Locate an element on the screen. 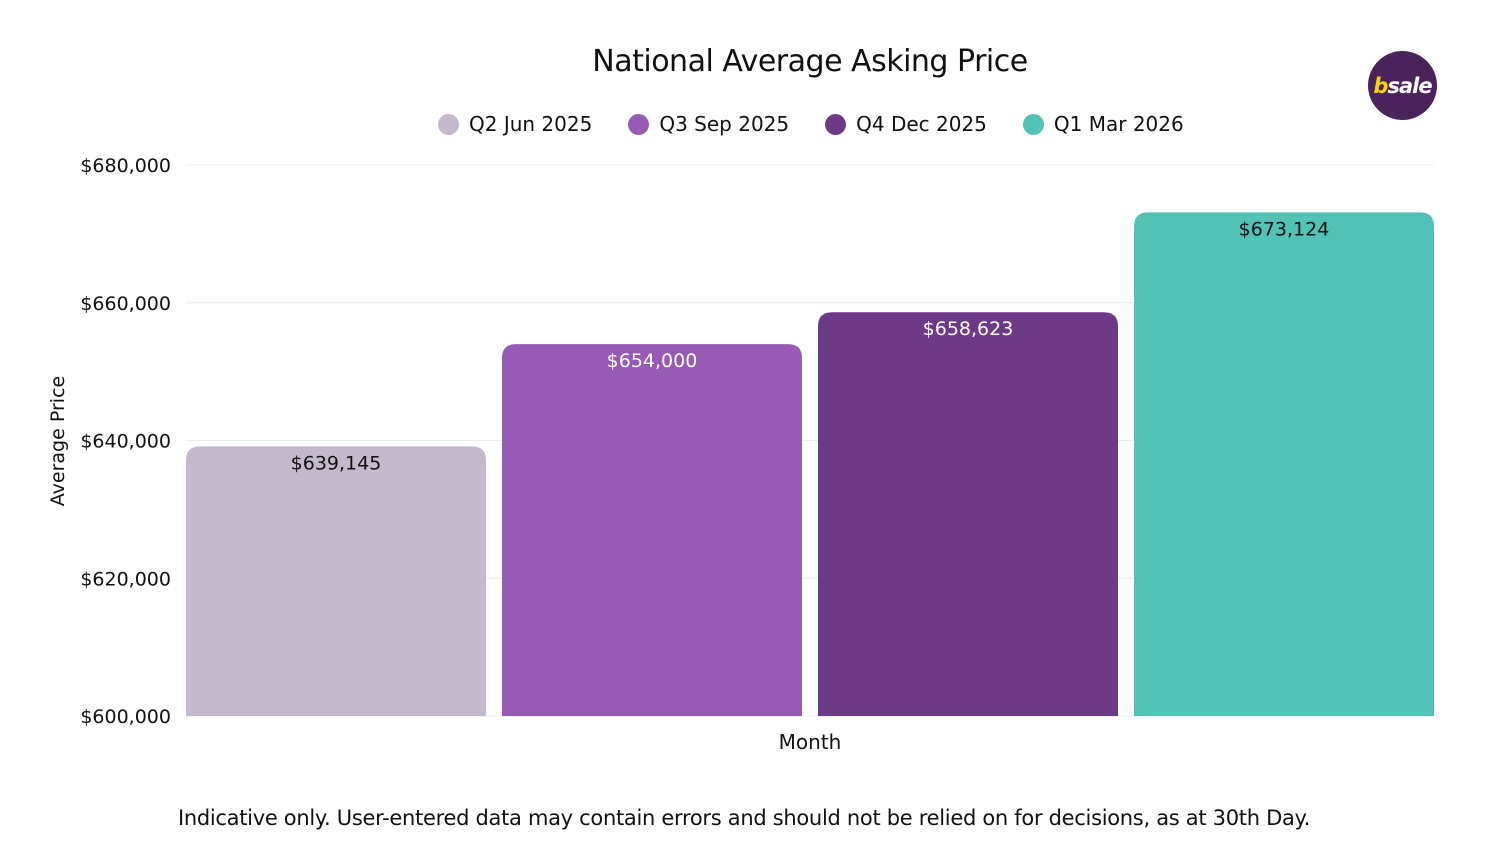  y-tick-label: $640,000 is located at coordinates (125, 442).